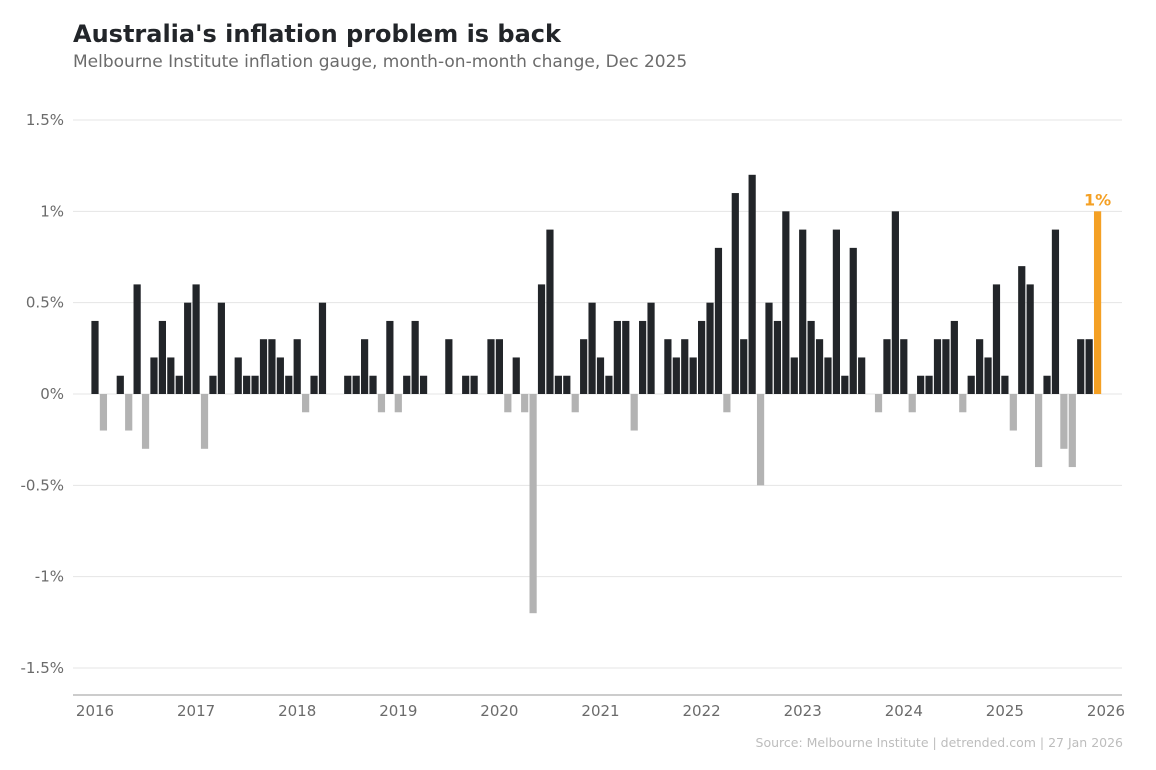  What do you see at coordinates (297, 711) in the screenshot?
I see `x-tick-label: 2018` at bounding box center [297, 711].